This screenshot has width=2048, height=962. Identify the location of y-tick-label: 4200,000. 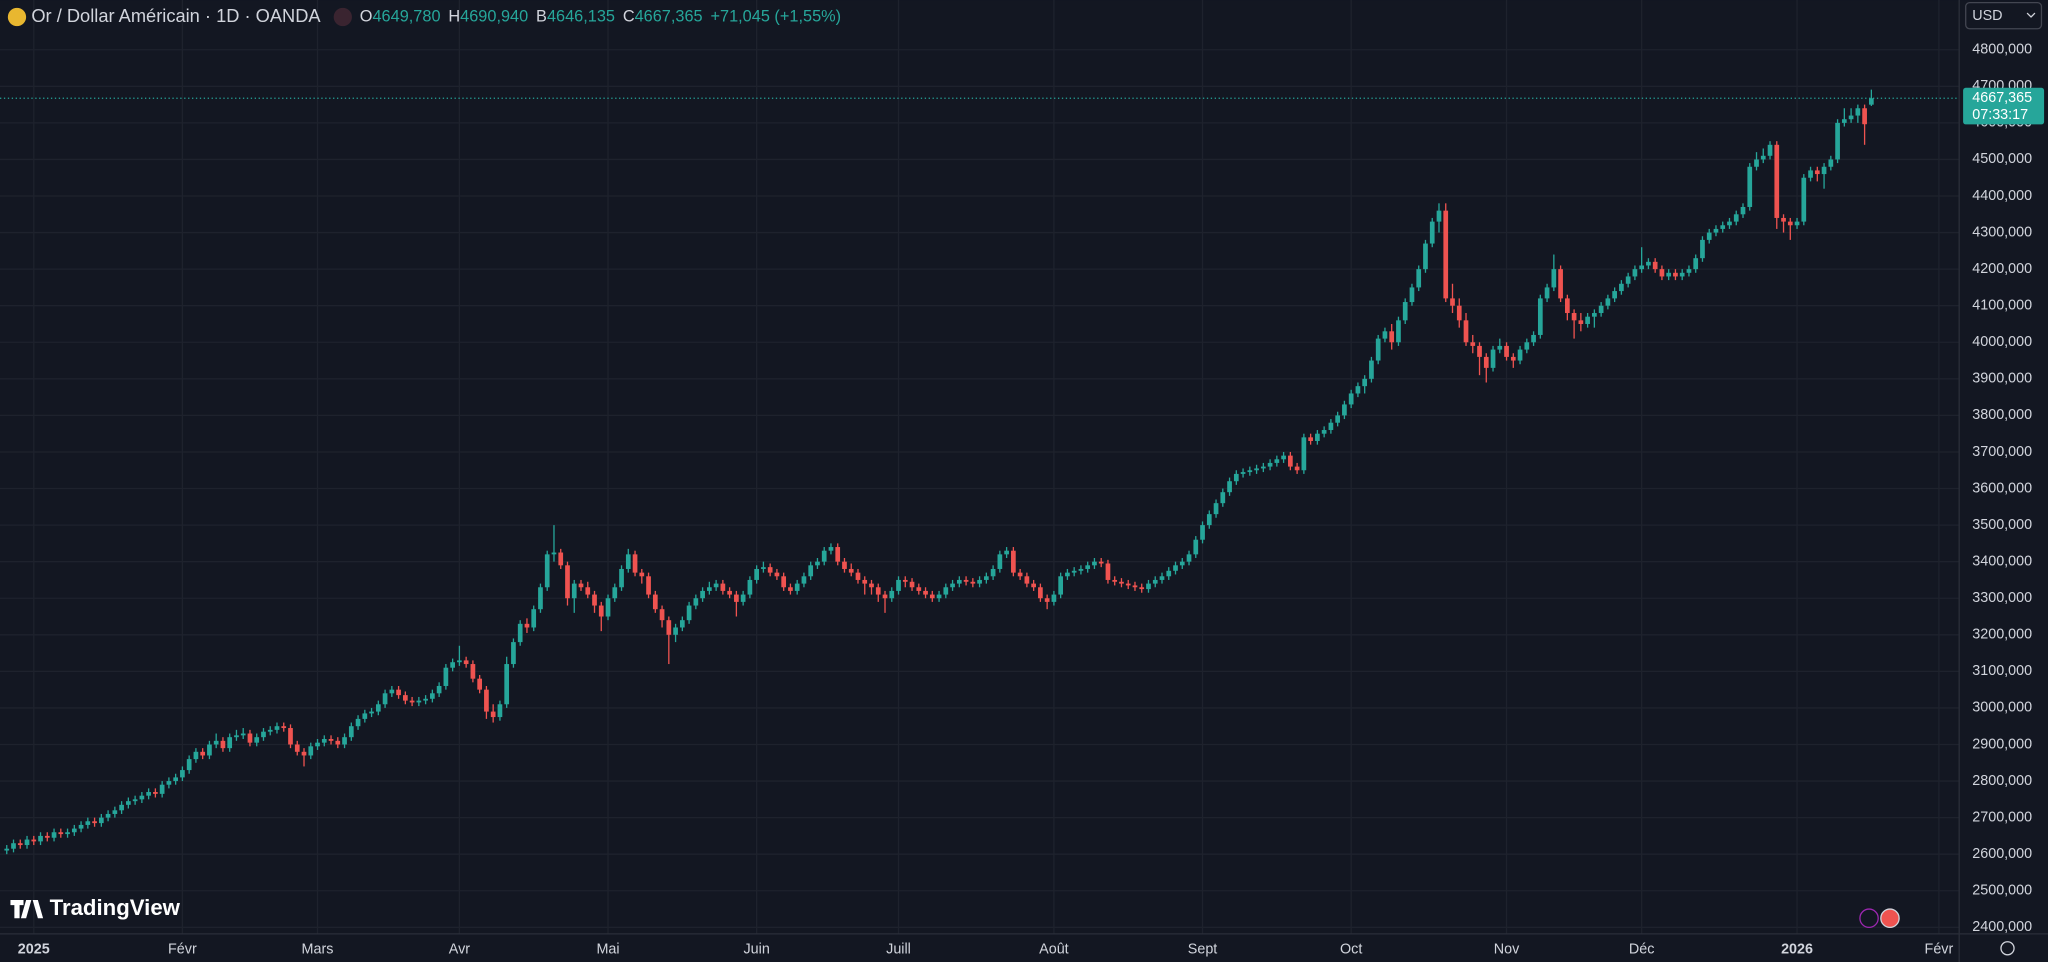
(2002, 269).